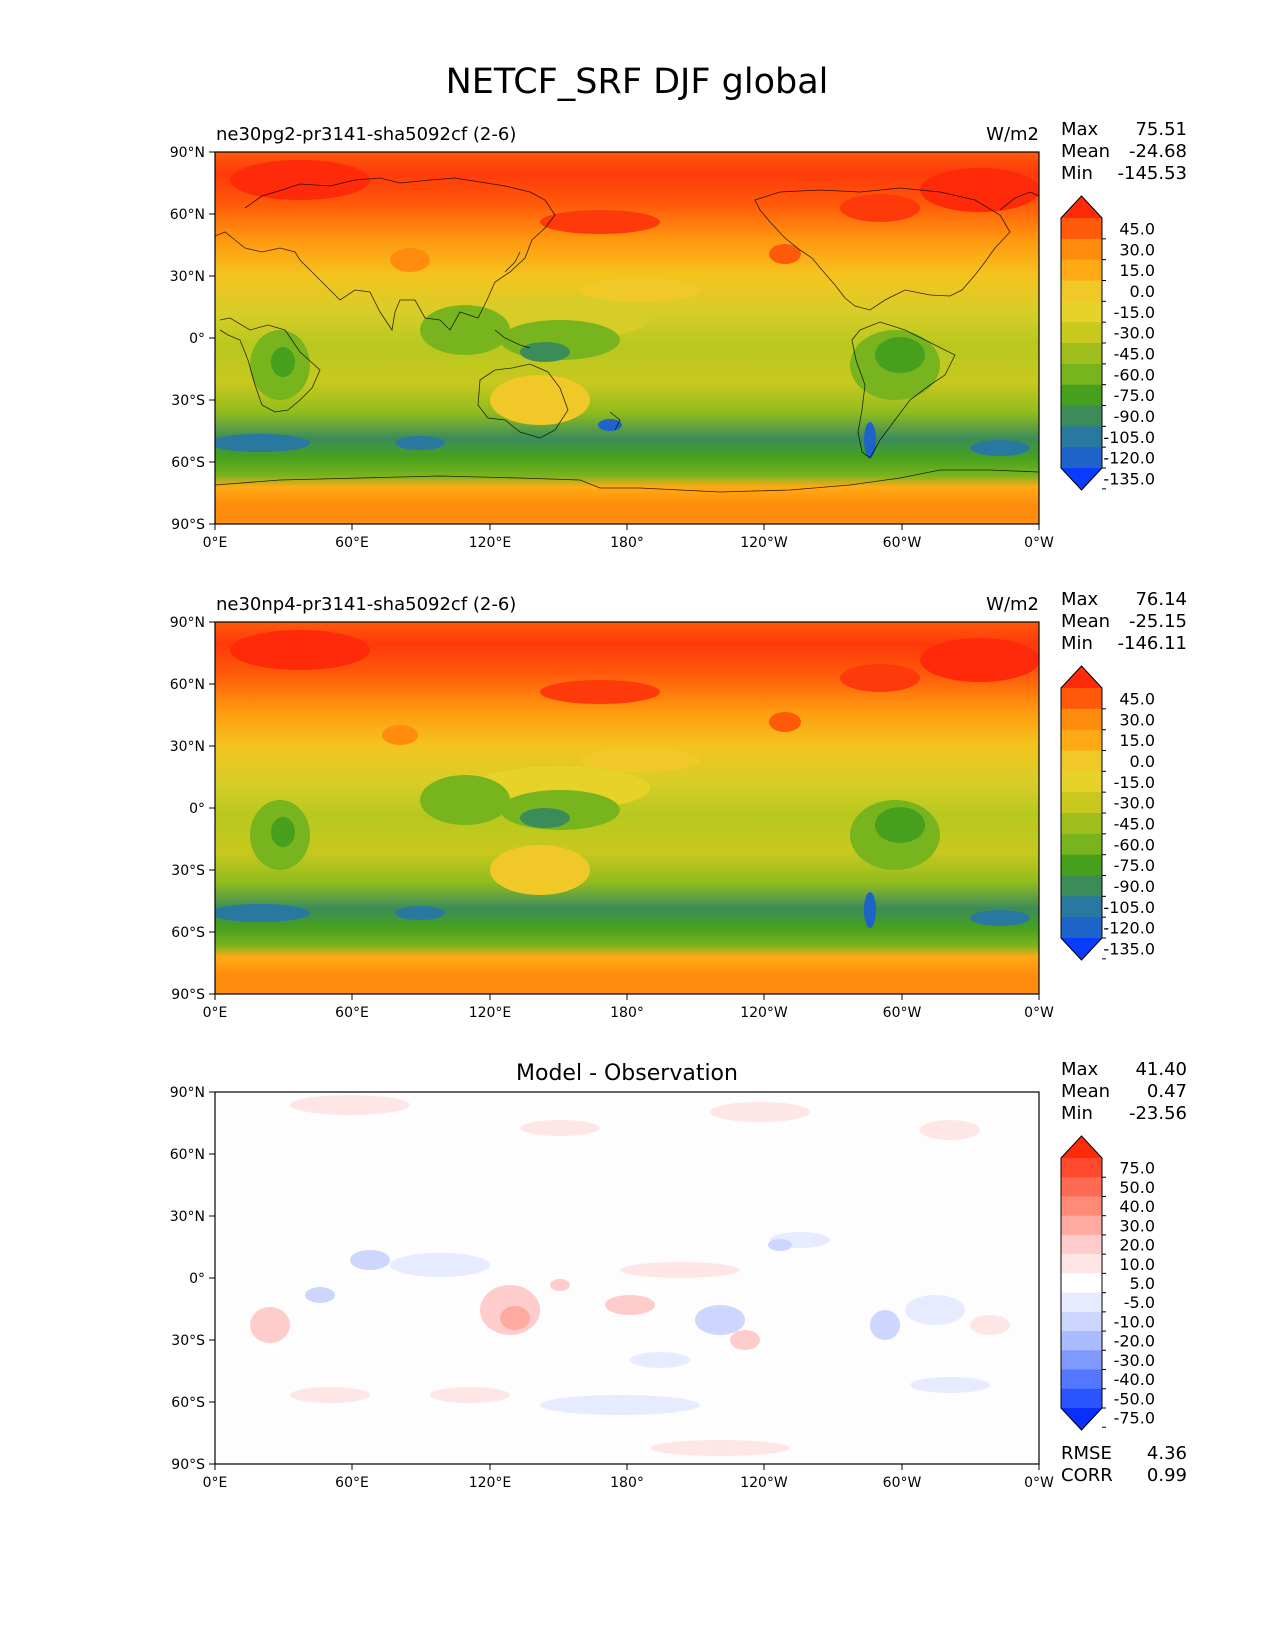 This screenshot has height=1650, width=1275. I want to click on stat-value: -25.15, so click(1158, 621).